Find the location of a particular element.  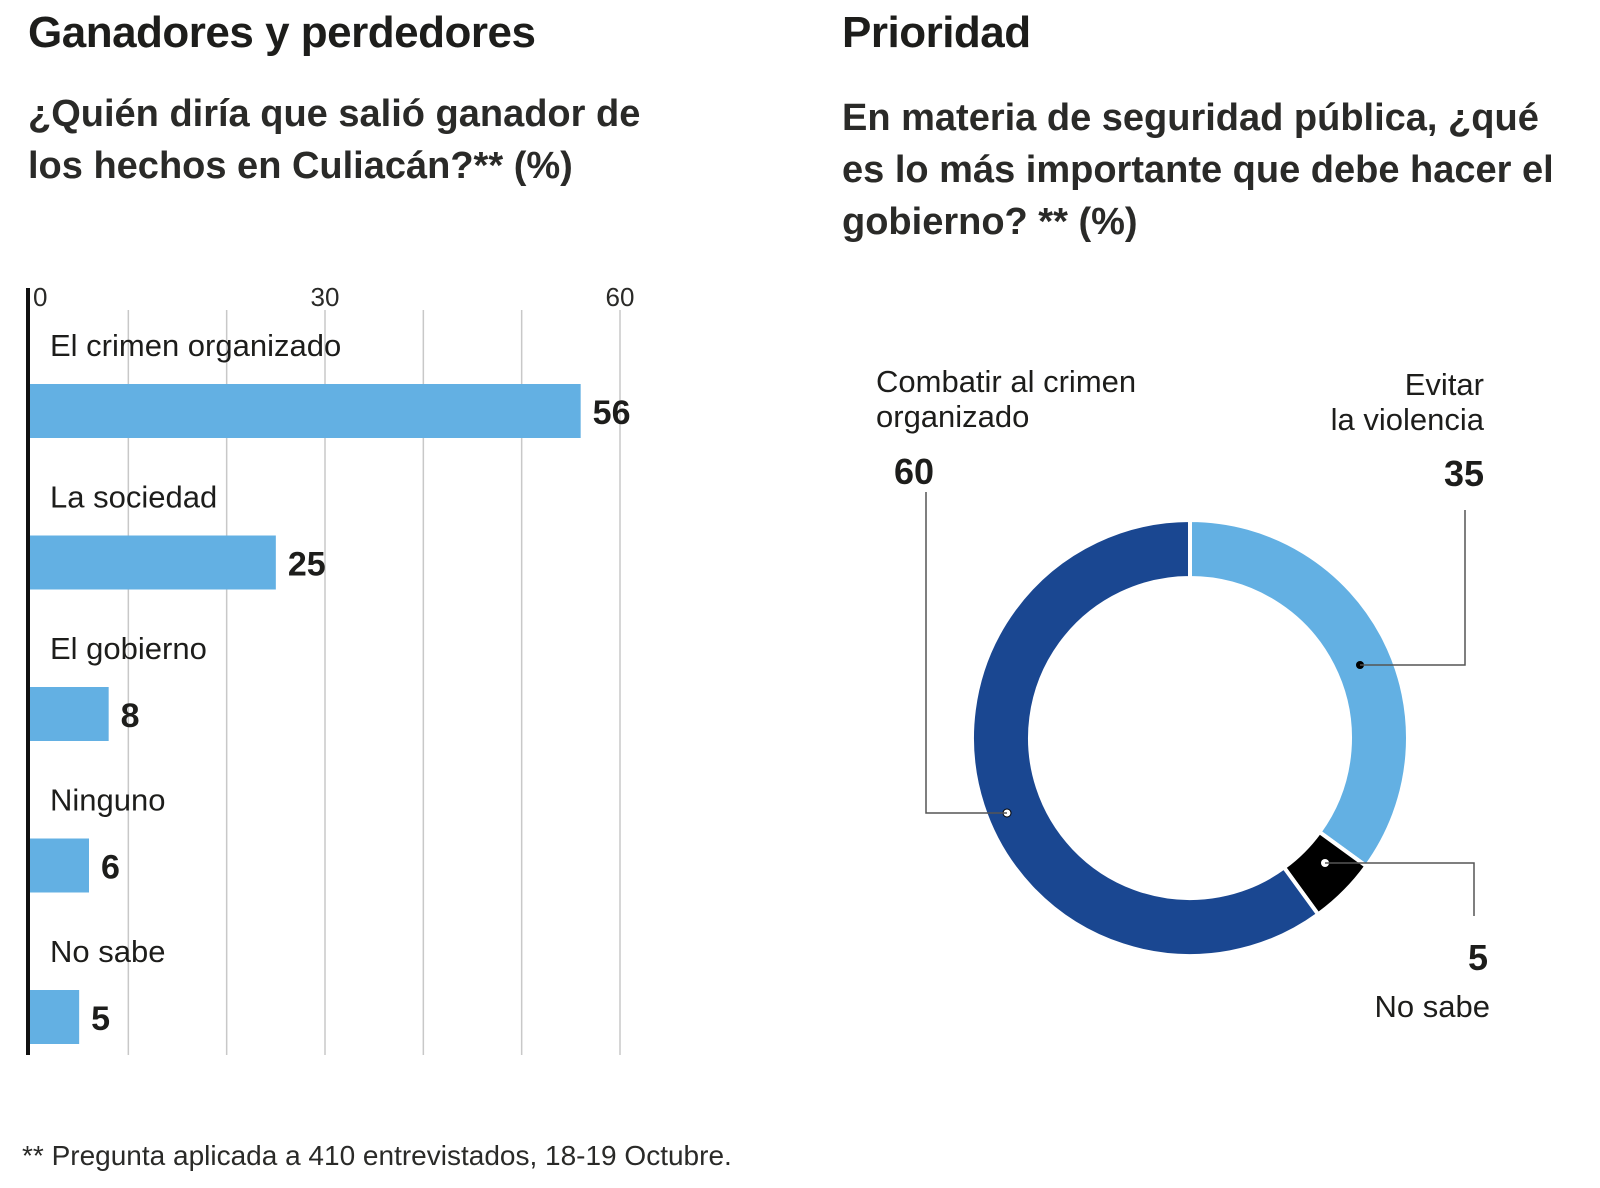

category-label: La sociedad is located at coordinates (133, 497).